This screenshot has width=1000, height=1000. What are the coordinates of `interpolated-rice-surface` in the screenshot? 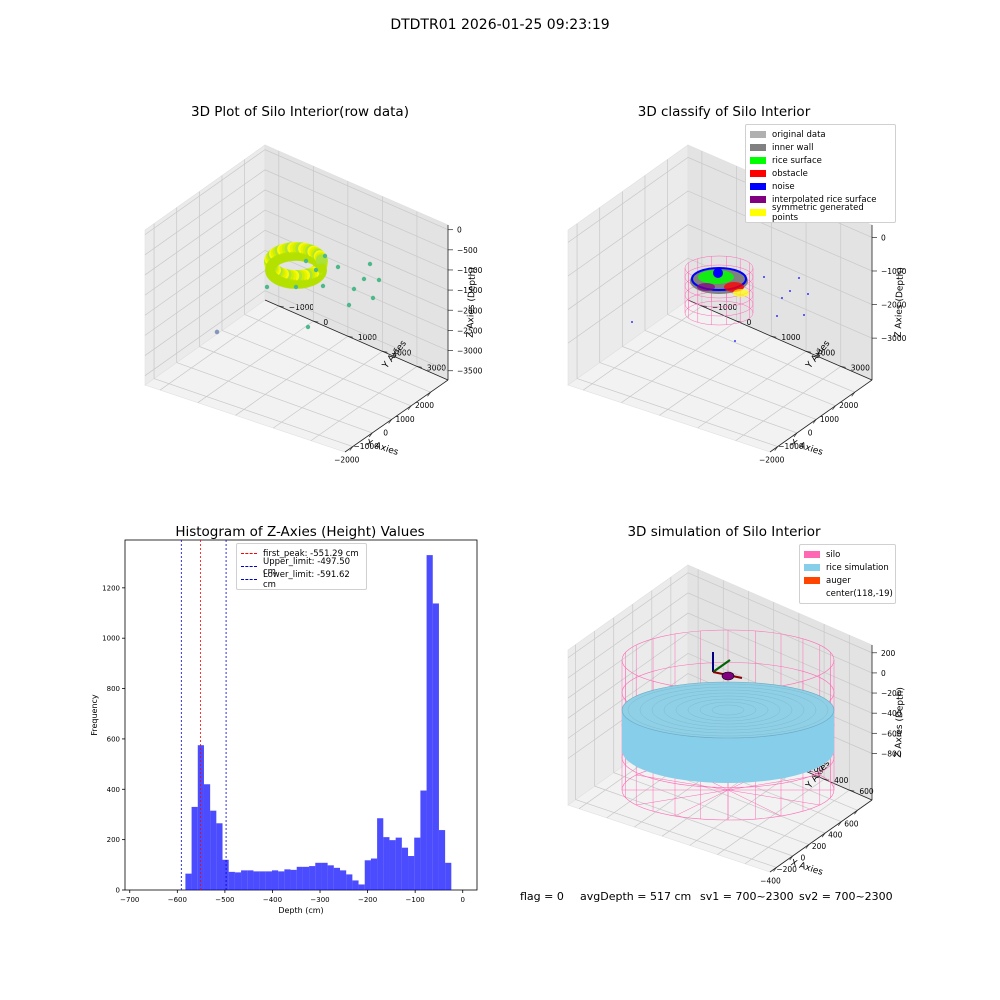 It's located at (706, 287).